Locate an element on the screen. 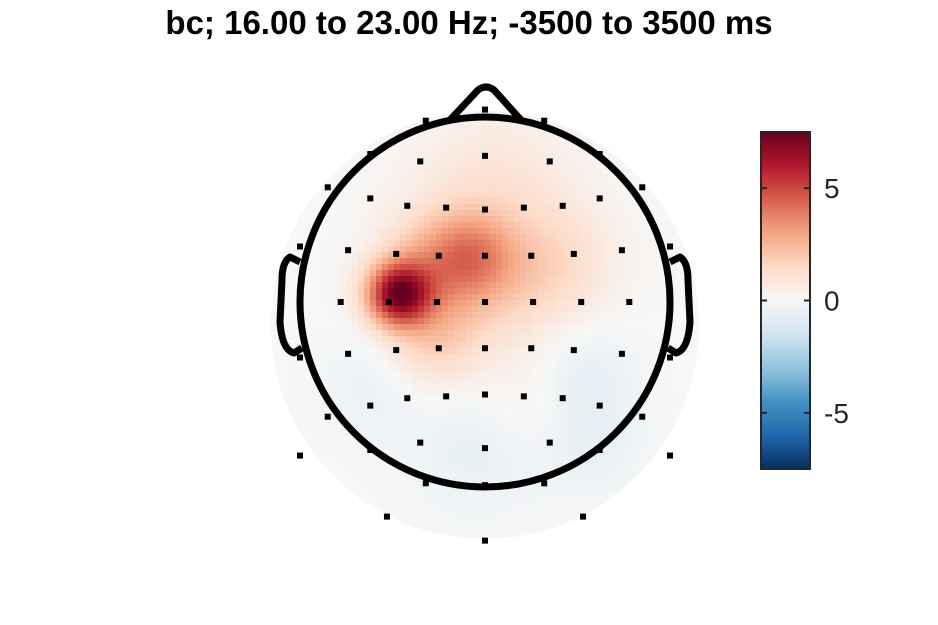 This screenshot has height=625, width=938. colorbar-gradient is located at coordinates (785, 300).